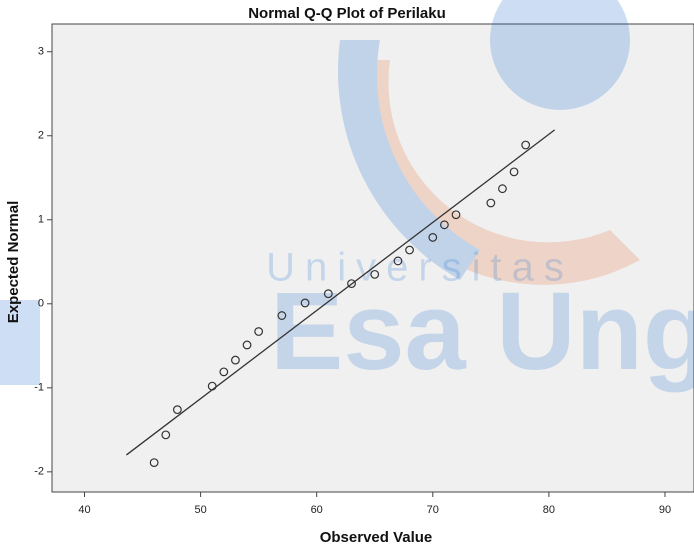 Image resolution: width=694 pixels, height=552 pixels. I want to click on x-tick-label: 70, so click(433, 510).